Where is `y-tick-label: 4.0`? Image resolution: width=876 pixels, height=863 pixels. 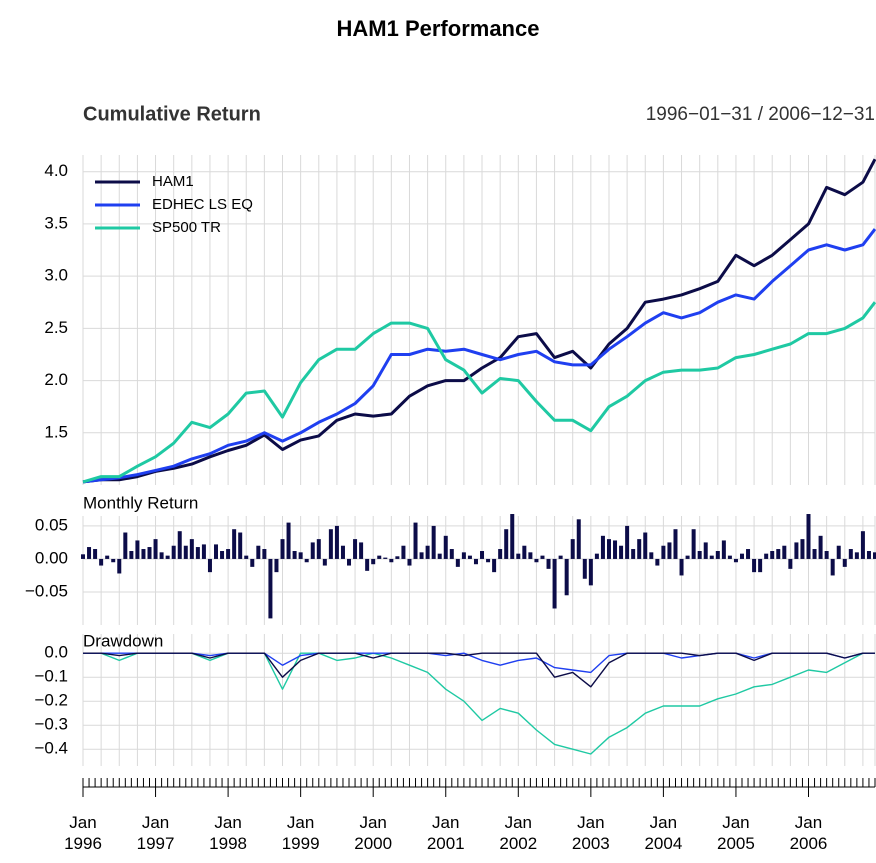
y-tick-label: 4.0 is located at coordinates (56, 170).